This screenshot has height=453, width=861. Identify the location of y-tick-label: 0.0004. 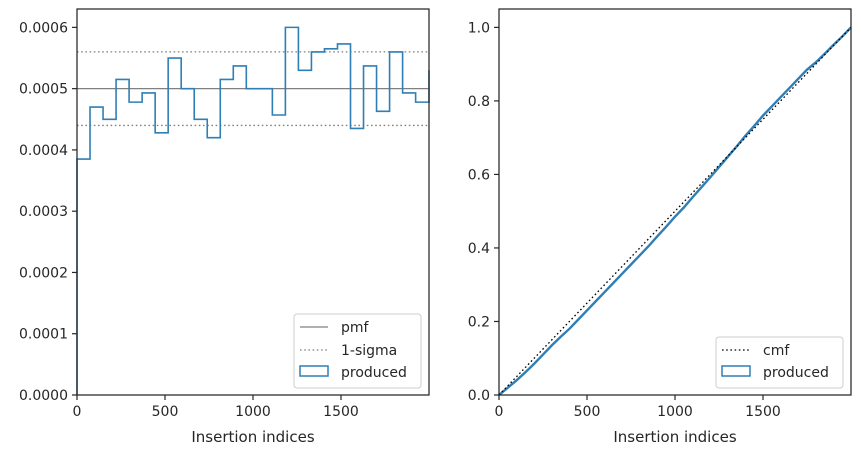
(43, 151).